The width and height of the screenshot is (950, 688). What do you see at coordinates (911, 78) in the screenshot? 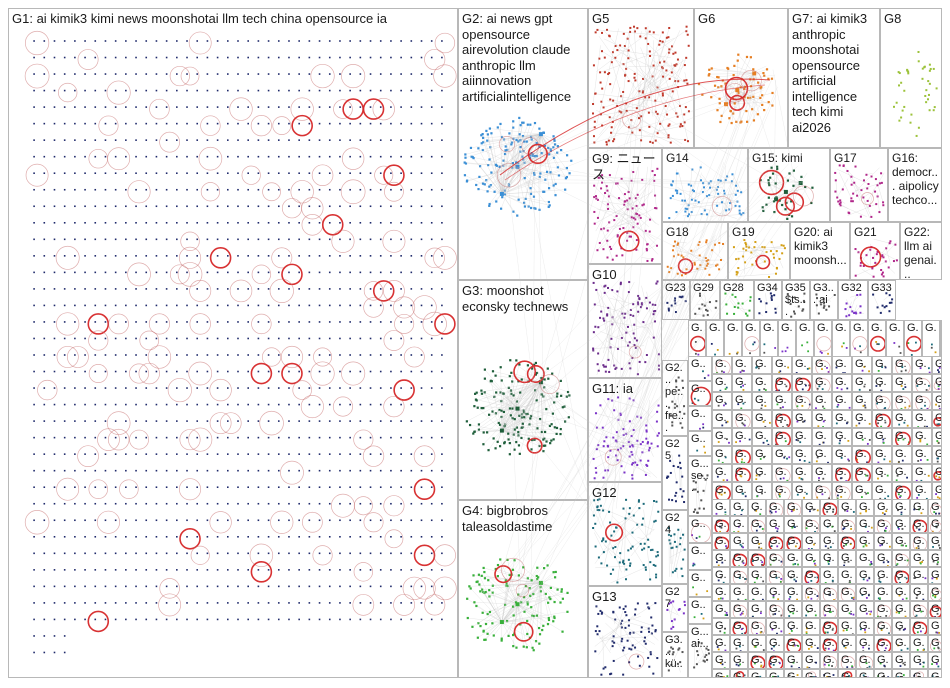
I see `group-panel-g8: G8` at bounding box center [911, 78].